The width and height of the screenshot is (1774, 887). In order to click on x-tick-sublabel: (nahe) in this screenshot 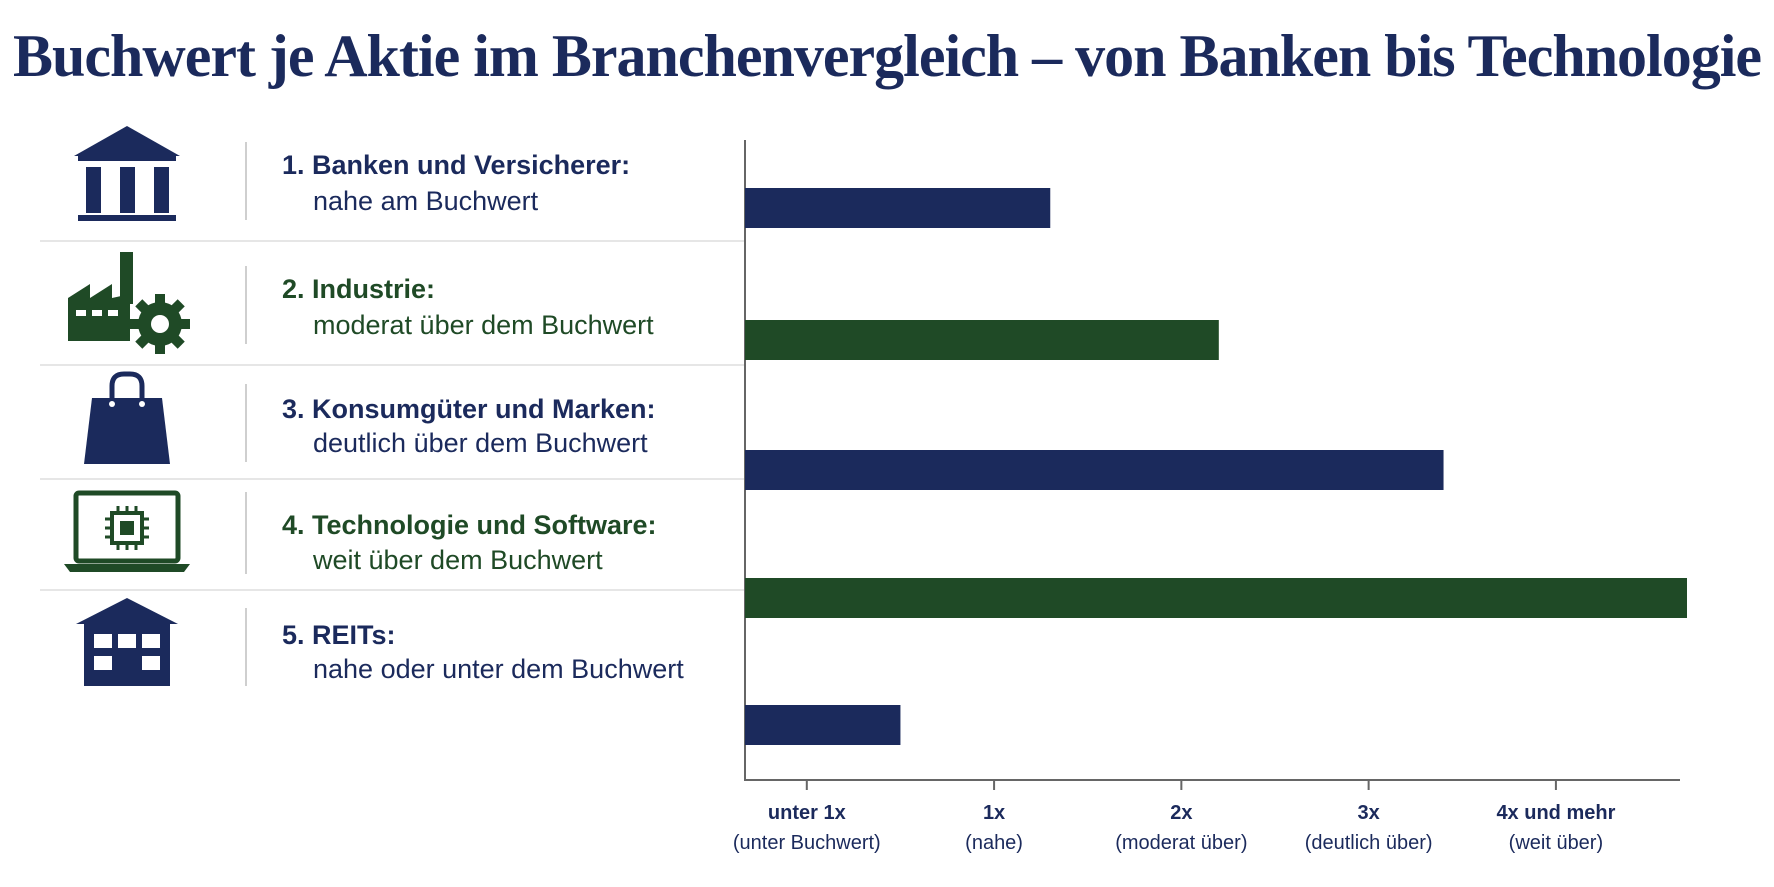, I will do `click(994, 843)`.